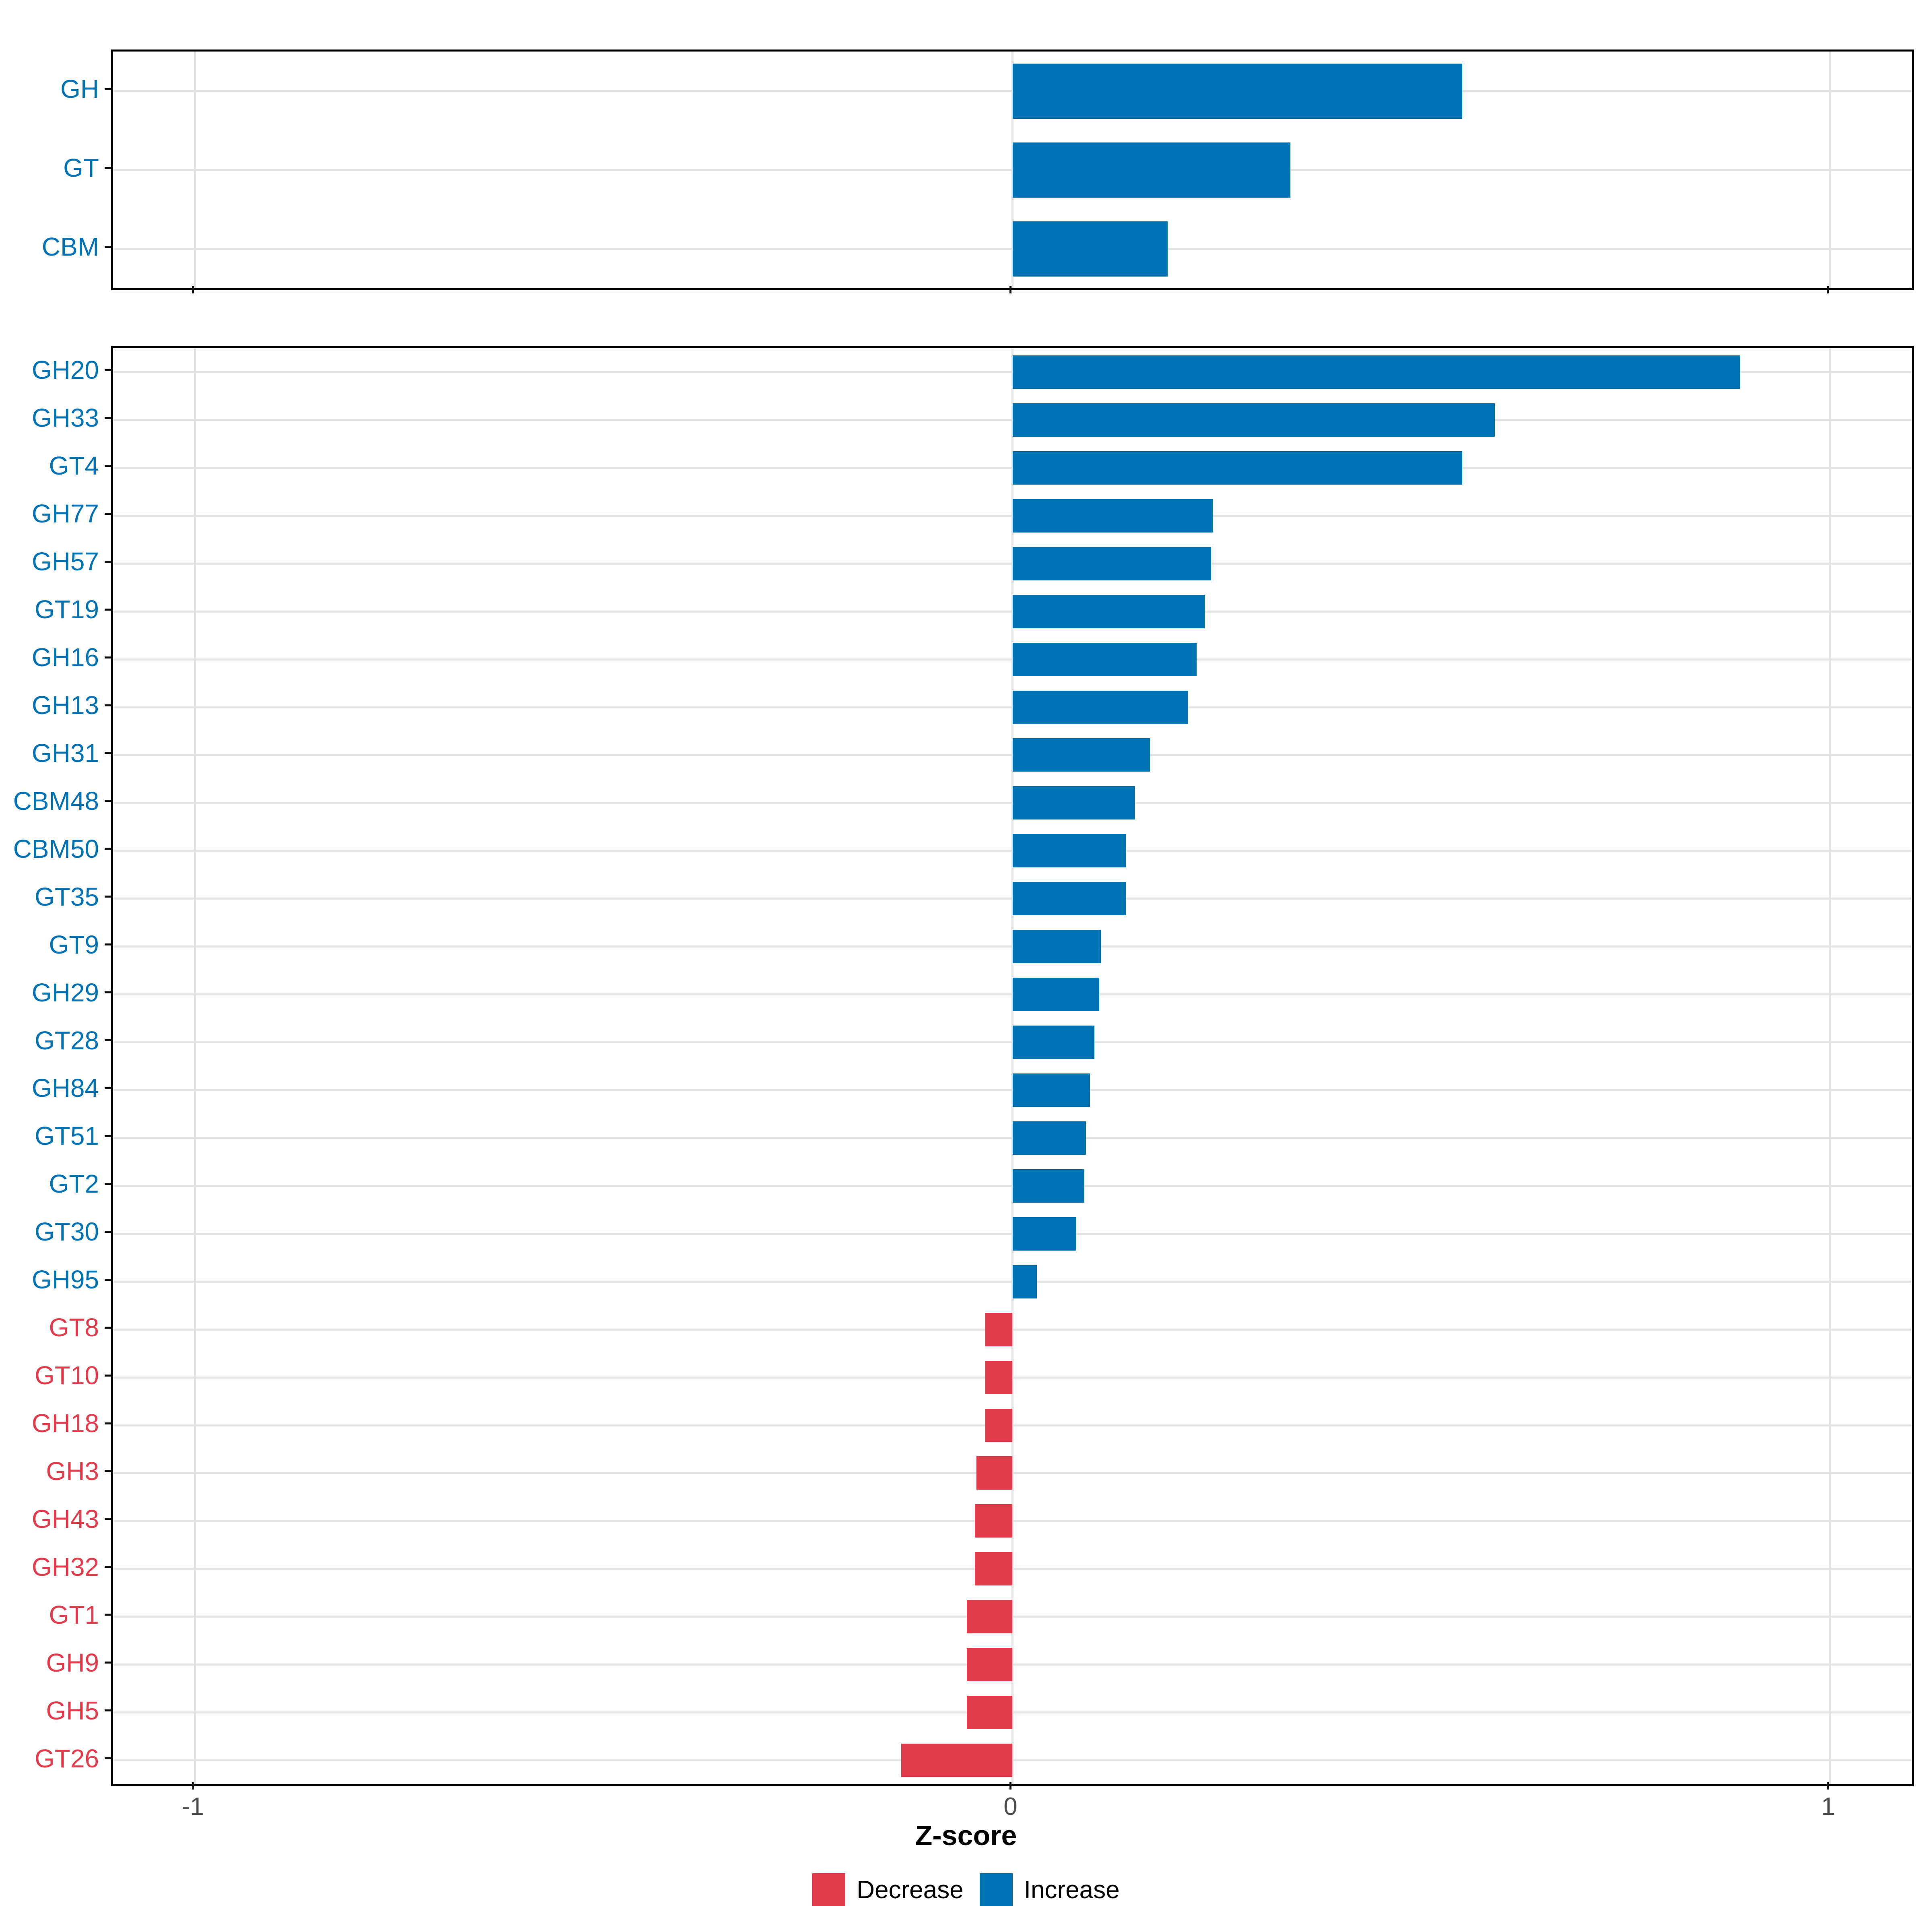  What do you see at coordinates (108, 1375) in the screenshot?
I see `y-tick-GT10` at bounding box center [108, 1375].